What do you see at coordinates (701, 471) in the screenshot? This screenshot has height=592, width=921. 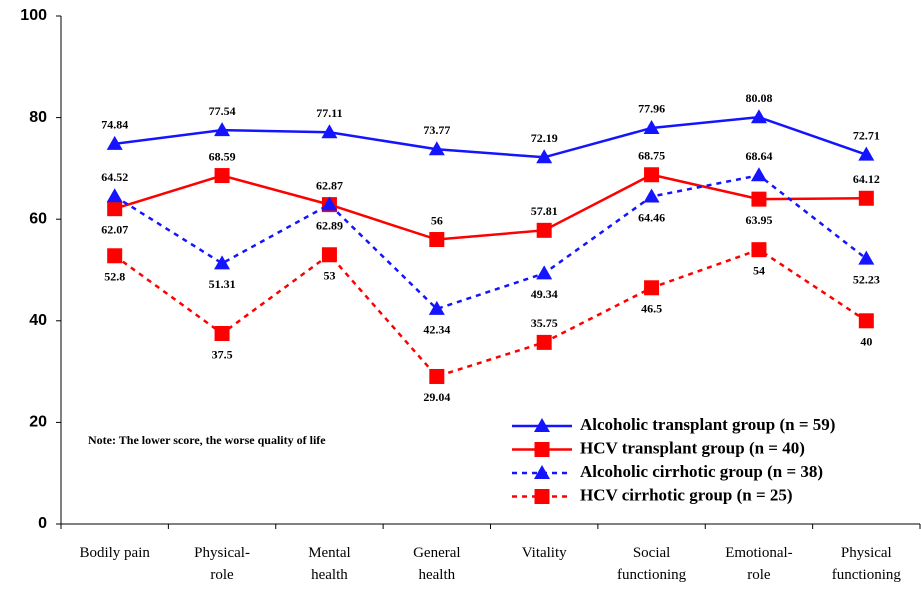 I see `legend-label: Alcoholic cirrhotic group (n = 38)` at bounding box center [701, 471].